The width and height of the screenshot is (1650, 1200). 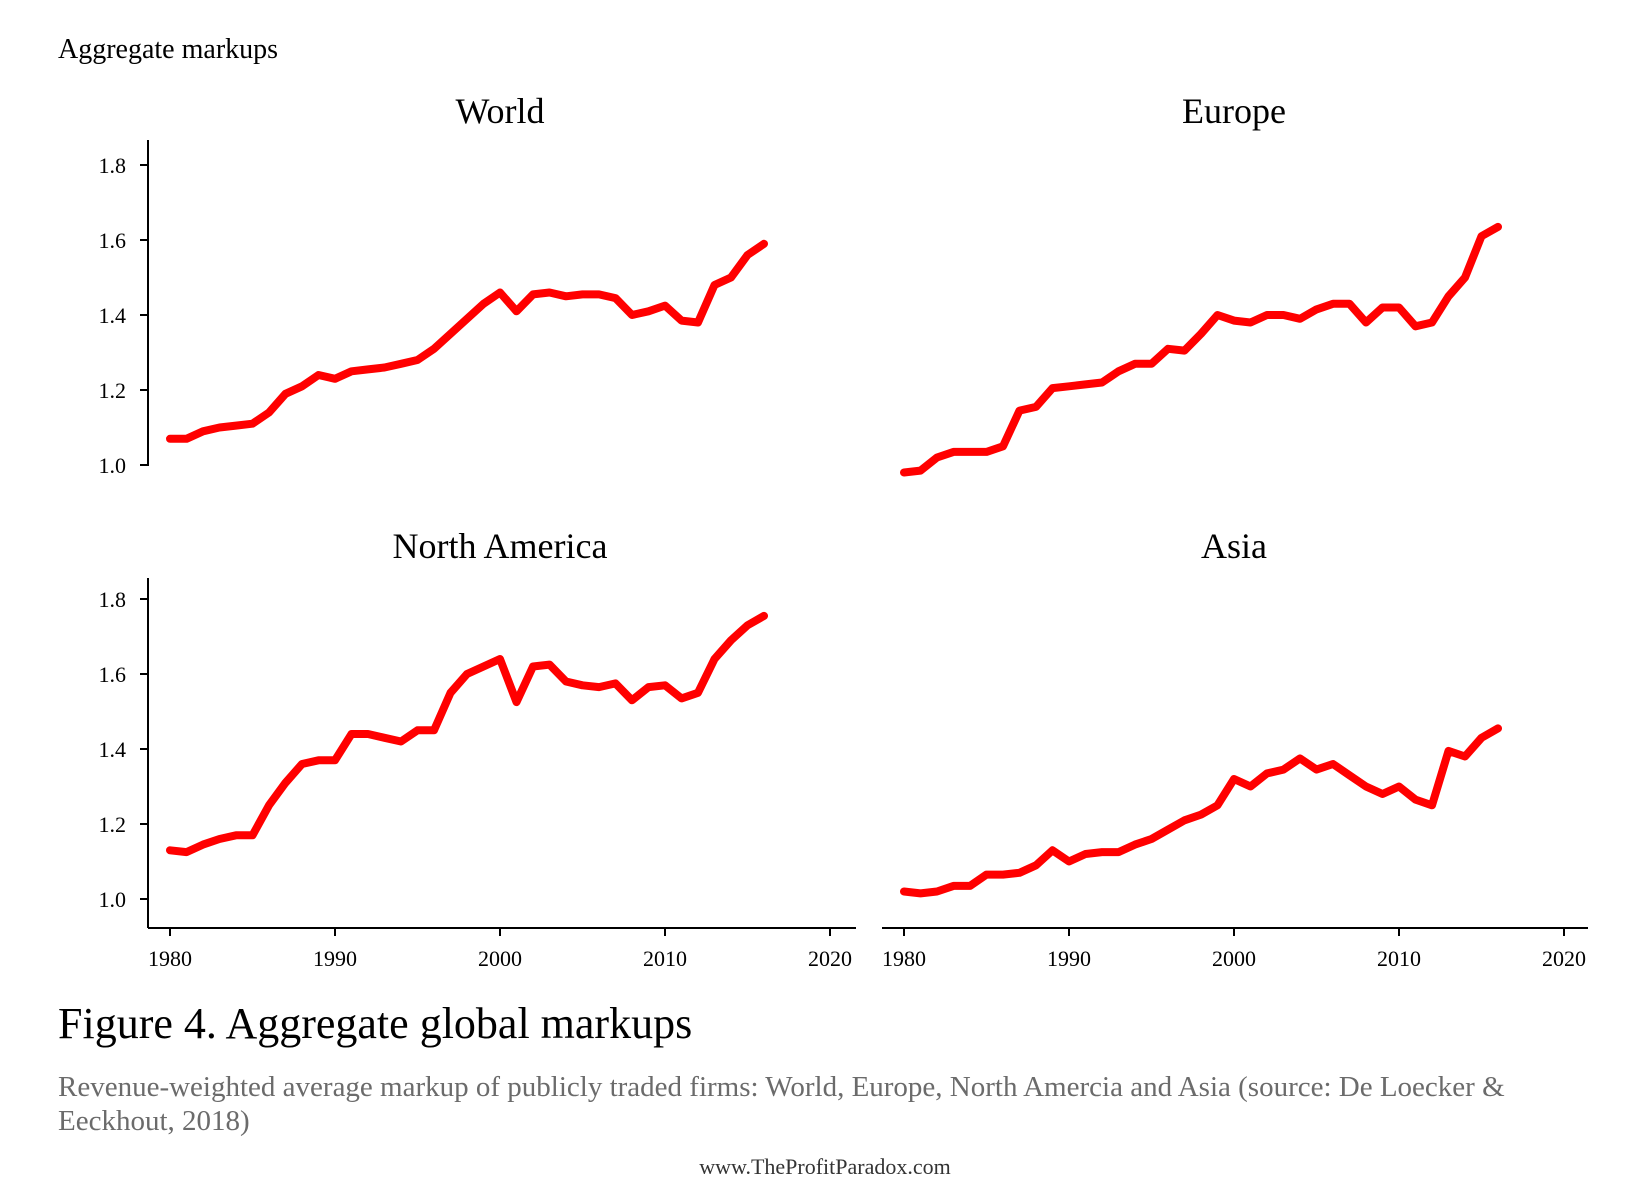 I want to click on panel-title: North America, so click(x=500, y=546).